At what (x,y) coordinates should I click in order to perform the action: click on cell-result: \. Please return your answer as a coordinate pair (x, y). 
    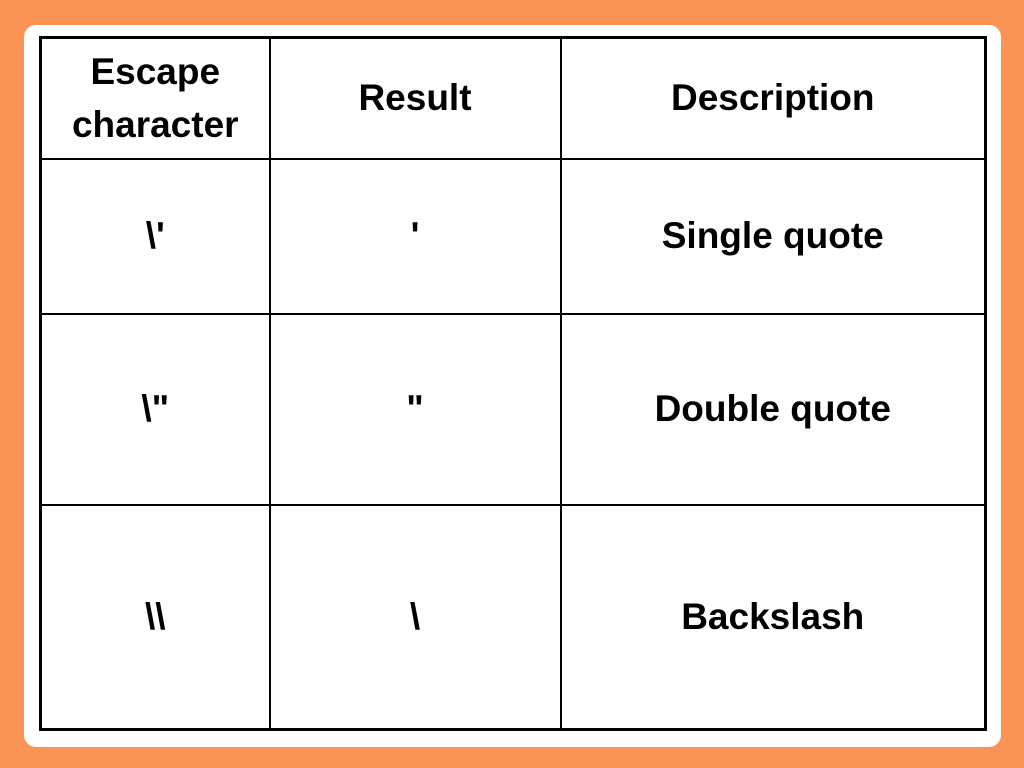
    Looking at the image, I should click on (415, 617).